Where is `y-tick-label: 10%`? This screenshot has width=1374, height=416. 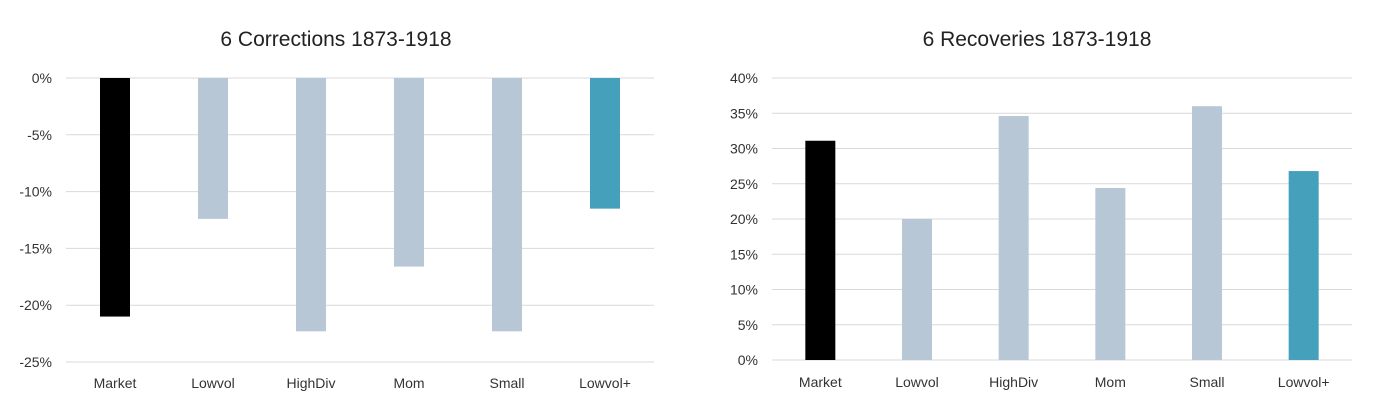
y-tick-label: 10% is located at coordinates (744, 290).